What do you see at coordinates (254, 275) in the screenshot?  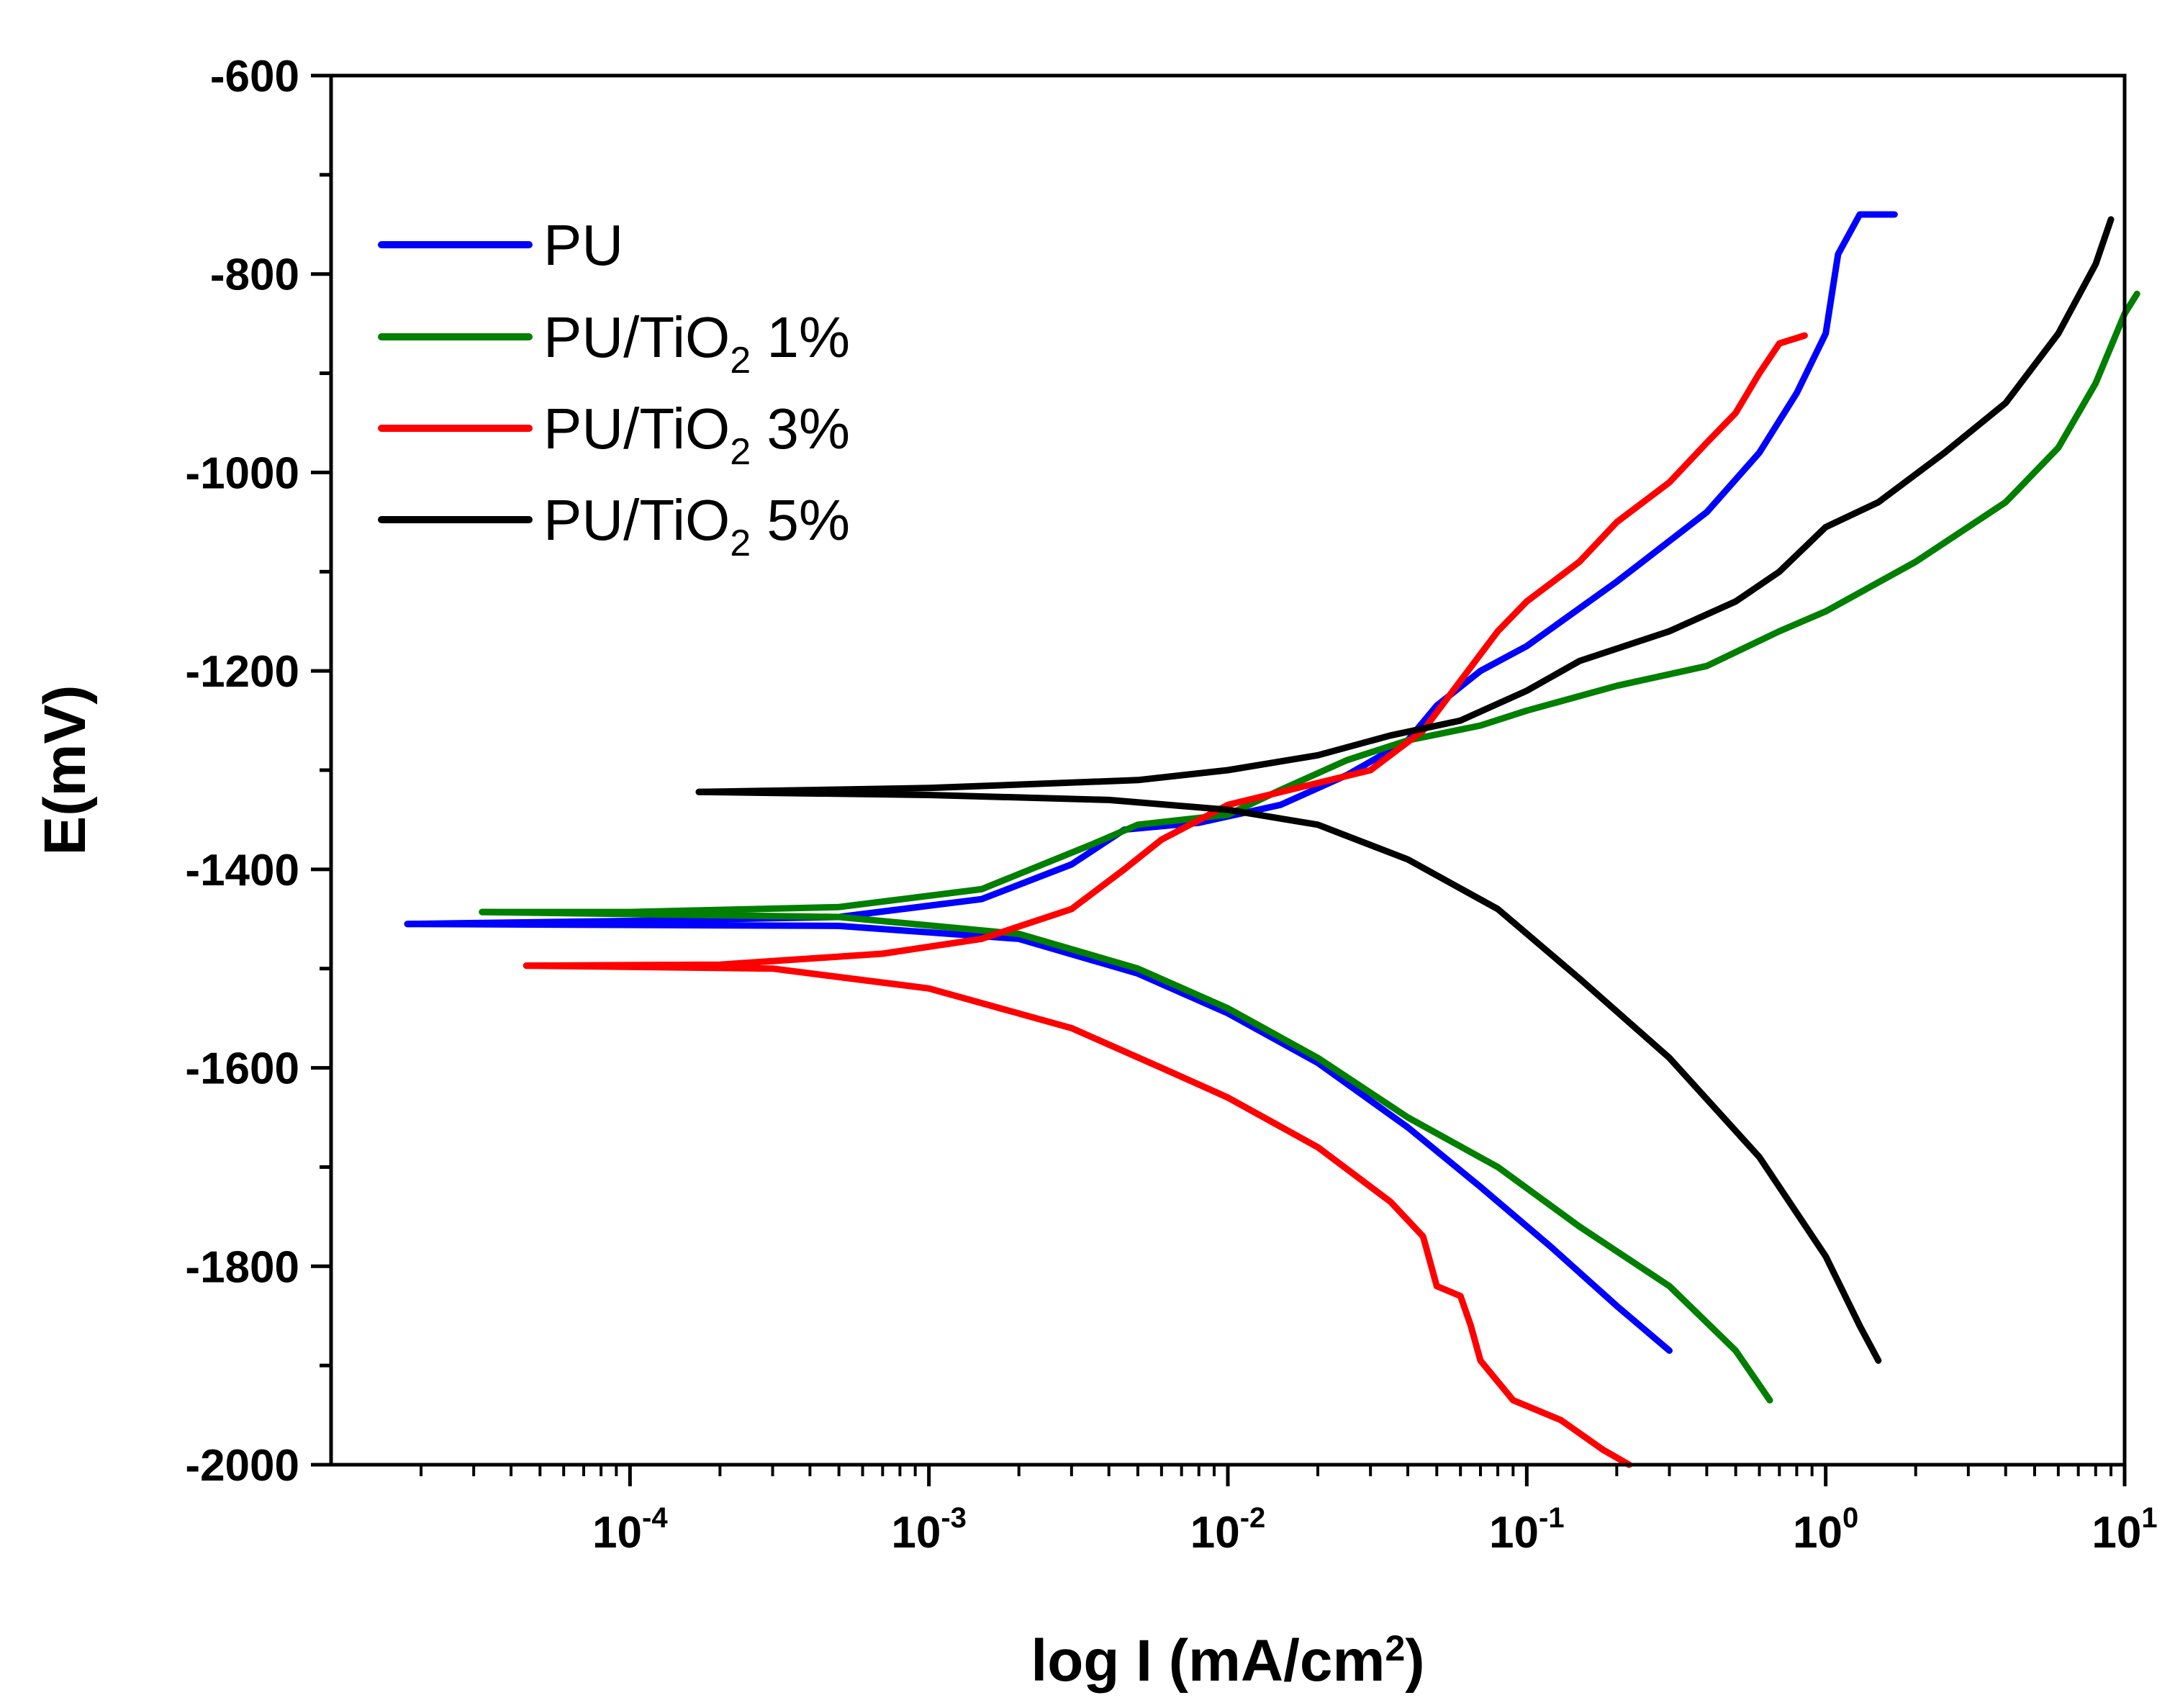 I see `y-tick-label: -800` at bounding box center [254, 275].